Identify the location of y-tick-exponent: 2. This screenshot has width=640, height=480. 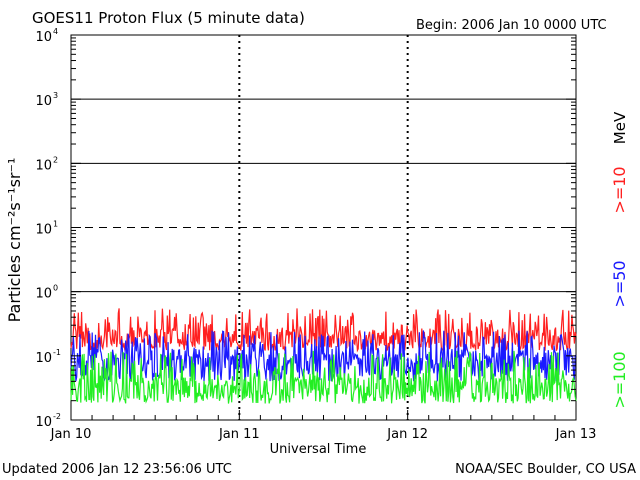
(55, 159).